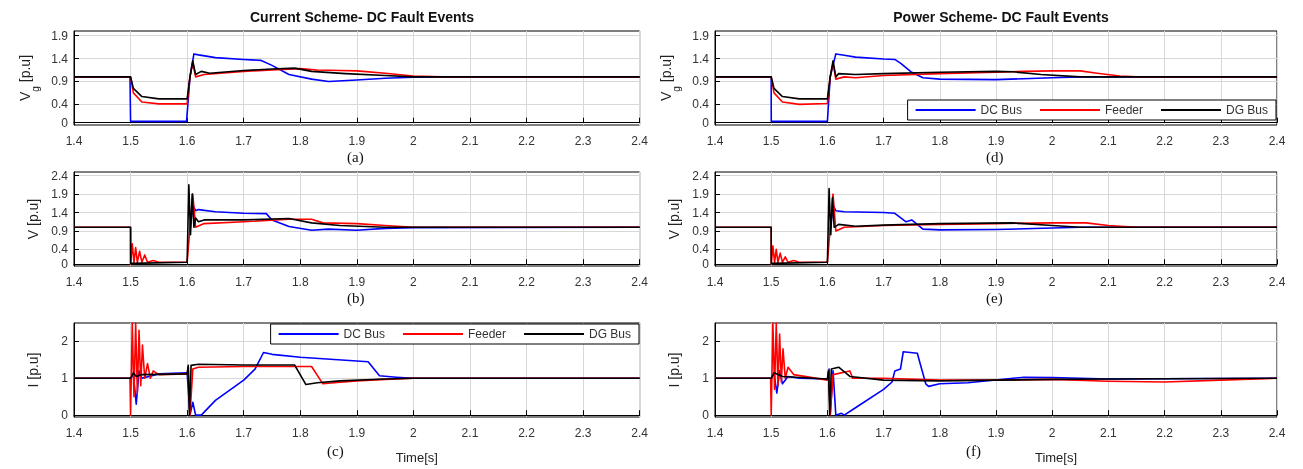 The width and height of the screenshot is (1303, 469). I want to click on chart-title: Current Scheme- DC Fault Events, so click(362, 17).